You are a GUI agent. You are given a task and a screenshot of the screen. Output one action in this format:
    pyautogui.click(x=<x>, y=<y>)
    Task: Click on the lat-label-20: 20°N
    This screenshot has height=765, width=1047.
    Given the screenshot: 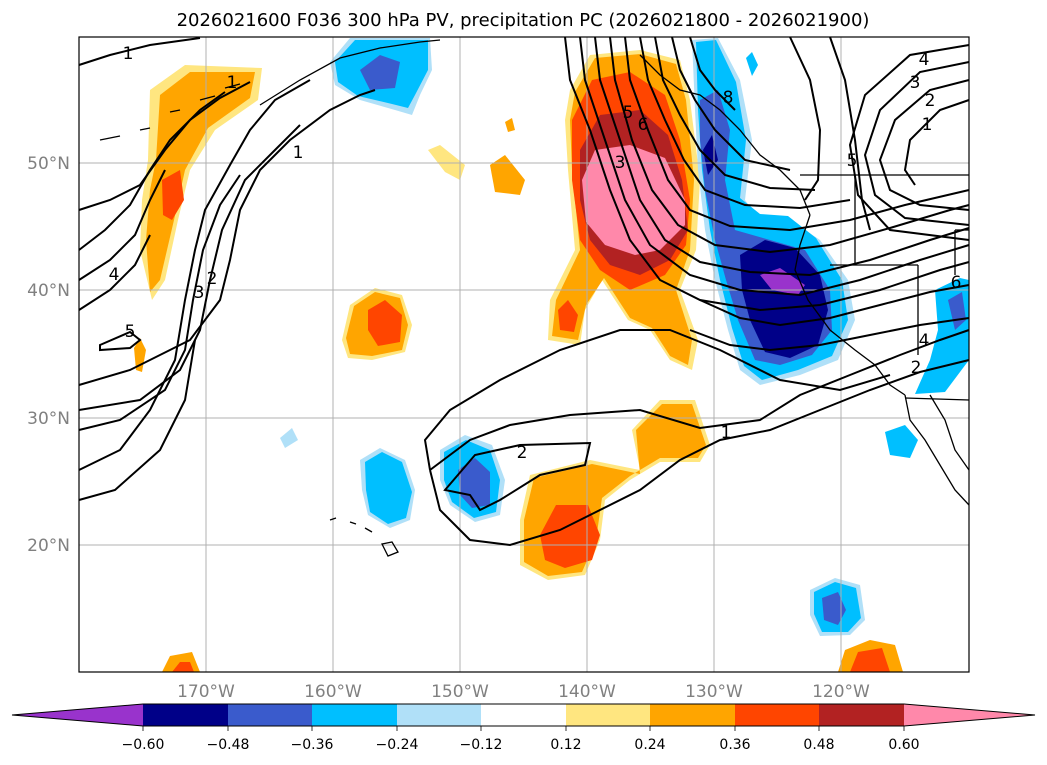 What is the action you would take?
    pyautogui.click(x=48, y=546)
    